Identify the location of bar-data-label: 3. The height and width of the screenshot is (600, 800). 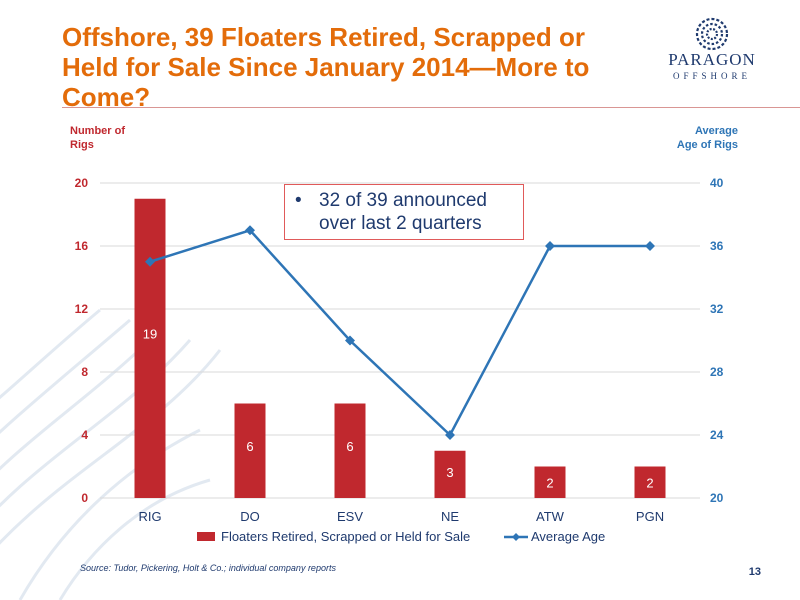
(449, 472).